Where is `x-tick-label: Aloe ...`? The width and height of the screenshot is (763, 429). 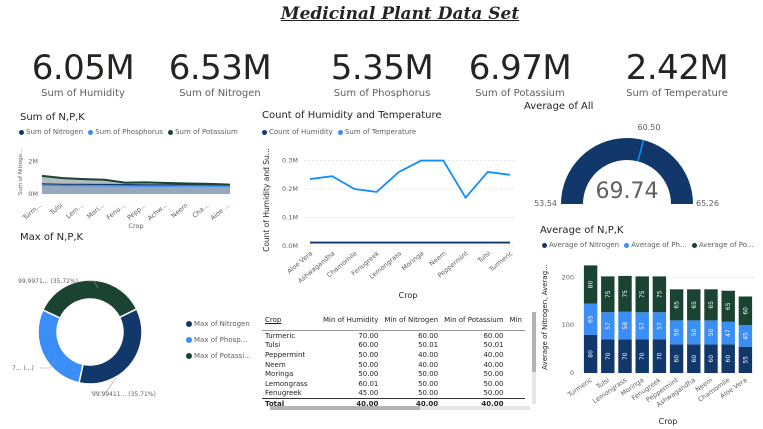
x-tick-label: Aloe ... is located at coordinates (220, 211).